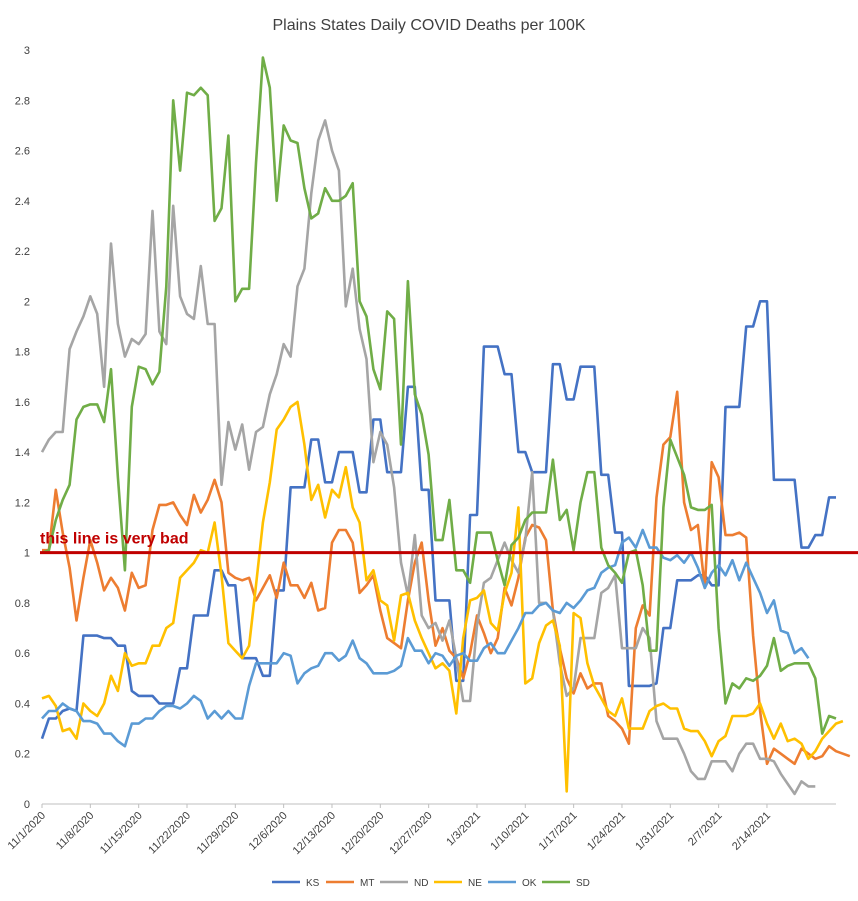 This screenshot has height=901, width=858. Describe the element at coordinates (22, 152) in the screenshot. I see `y-tick-label: 2.6` at that location.